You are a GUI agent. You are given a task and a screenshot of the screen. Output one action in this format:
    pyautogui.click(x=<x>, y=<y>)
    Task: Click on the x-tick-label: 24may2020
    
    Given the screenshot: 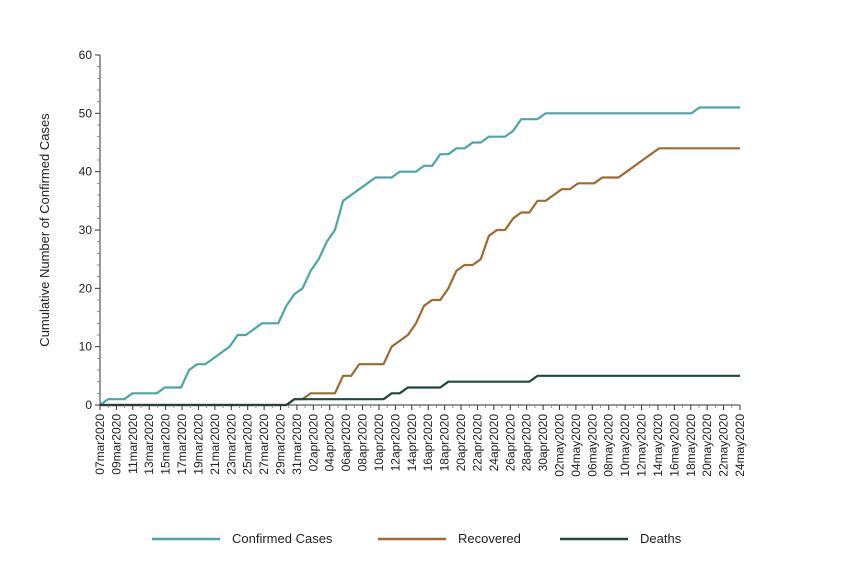 What is the action you would take?
    pyautogui.click(x=740, y=445)
    